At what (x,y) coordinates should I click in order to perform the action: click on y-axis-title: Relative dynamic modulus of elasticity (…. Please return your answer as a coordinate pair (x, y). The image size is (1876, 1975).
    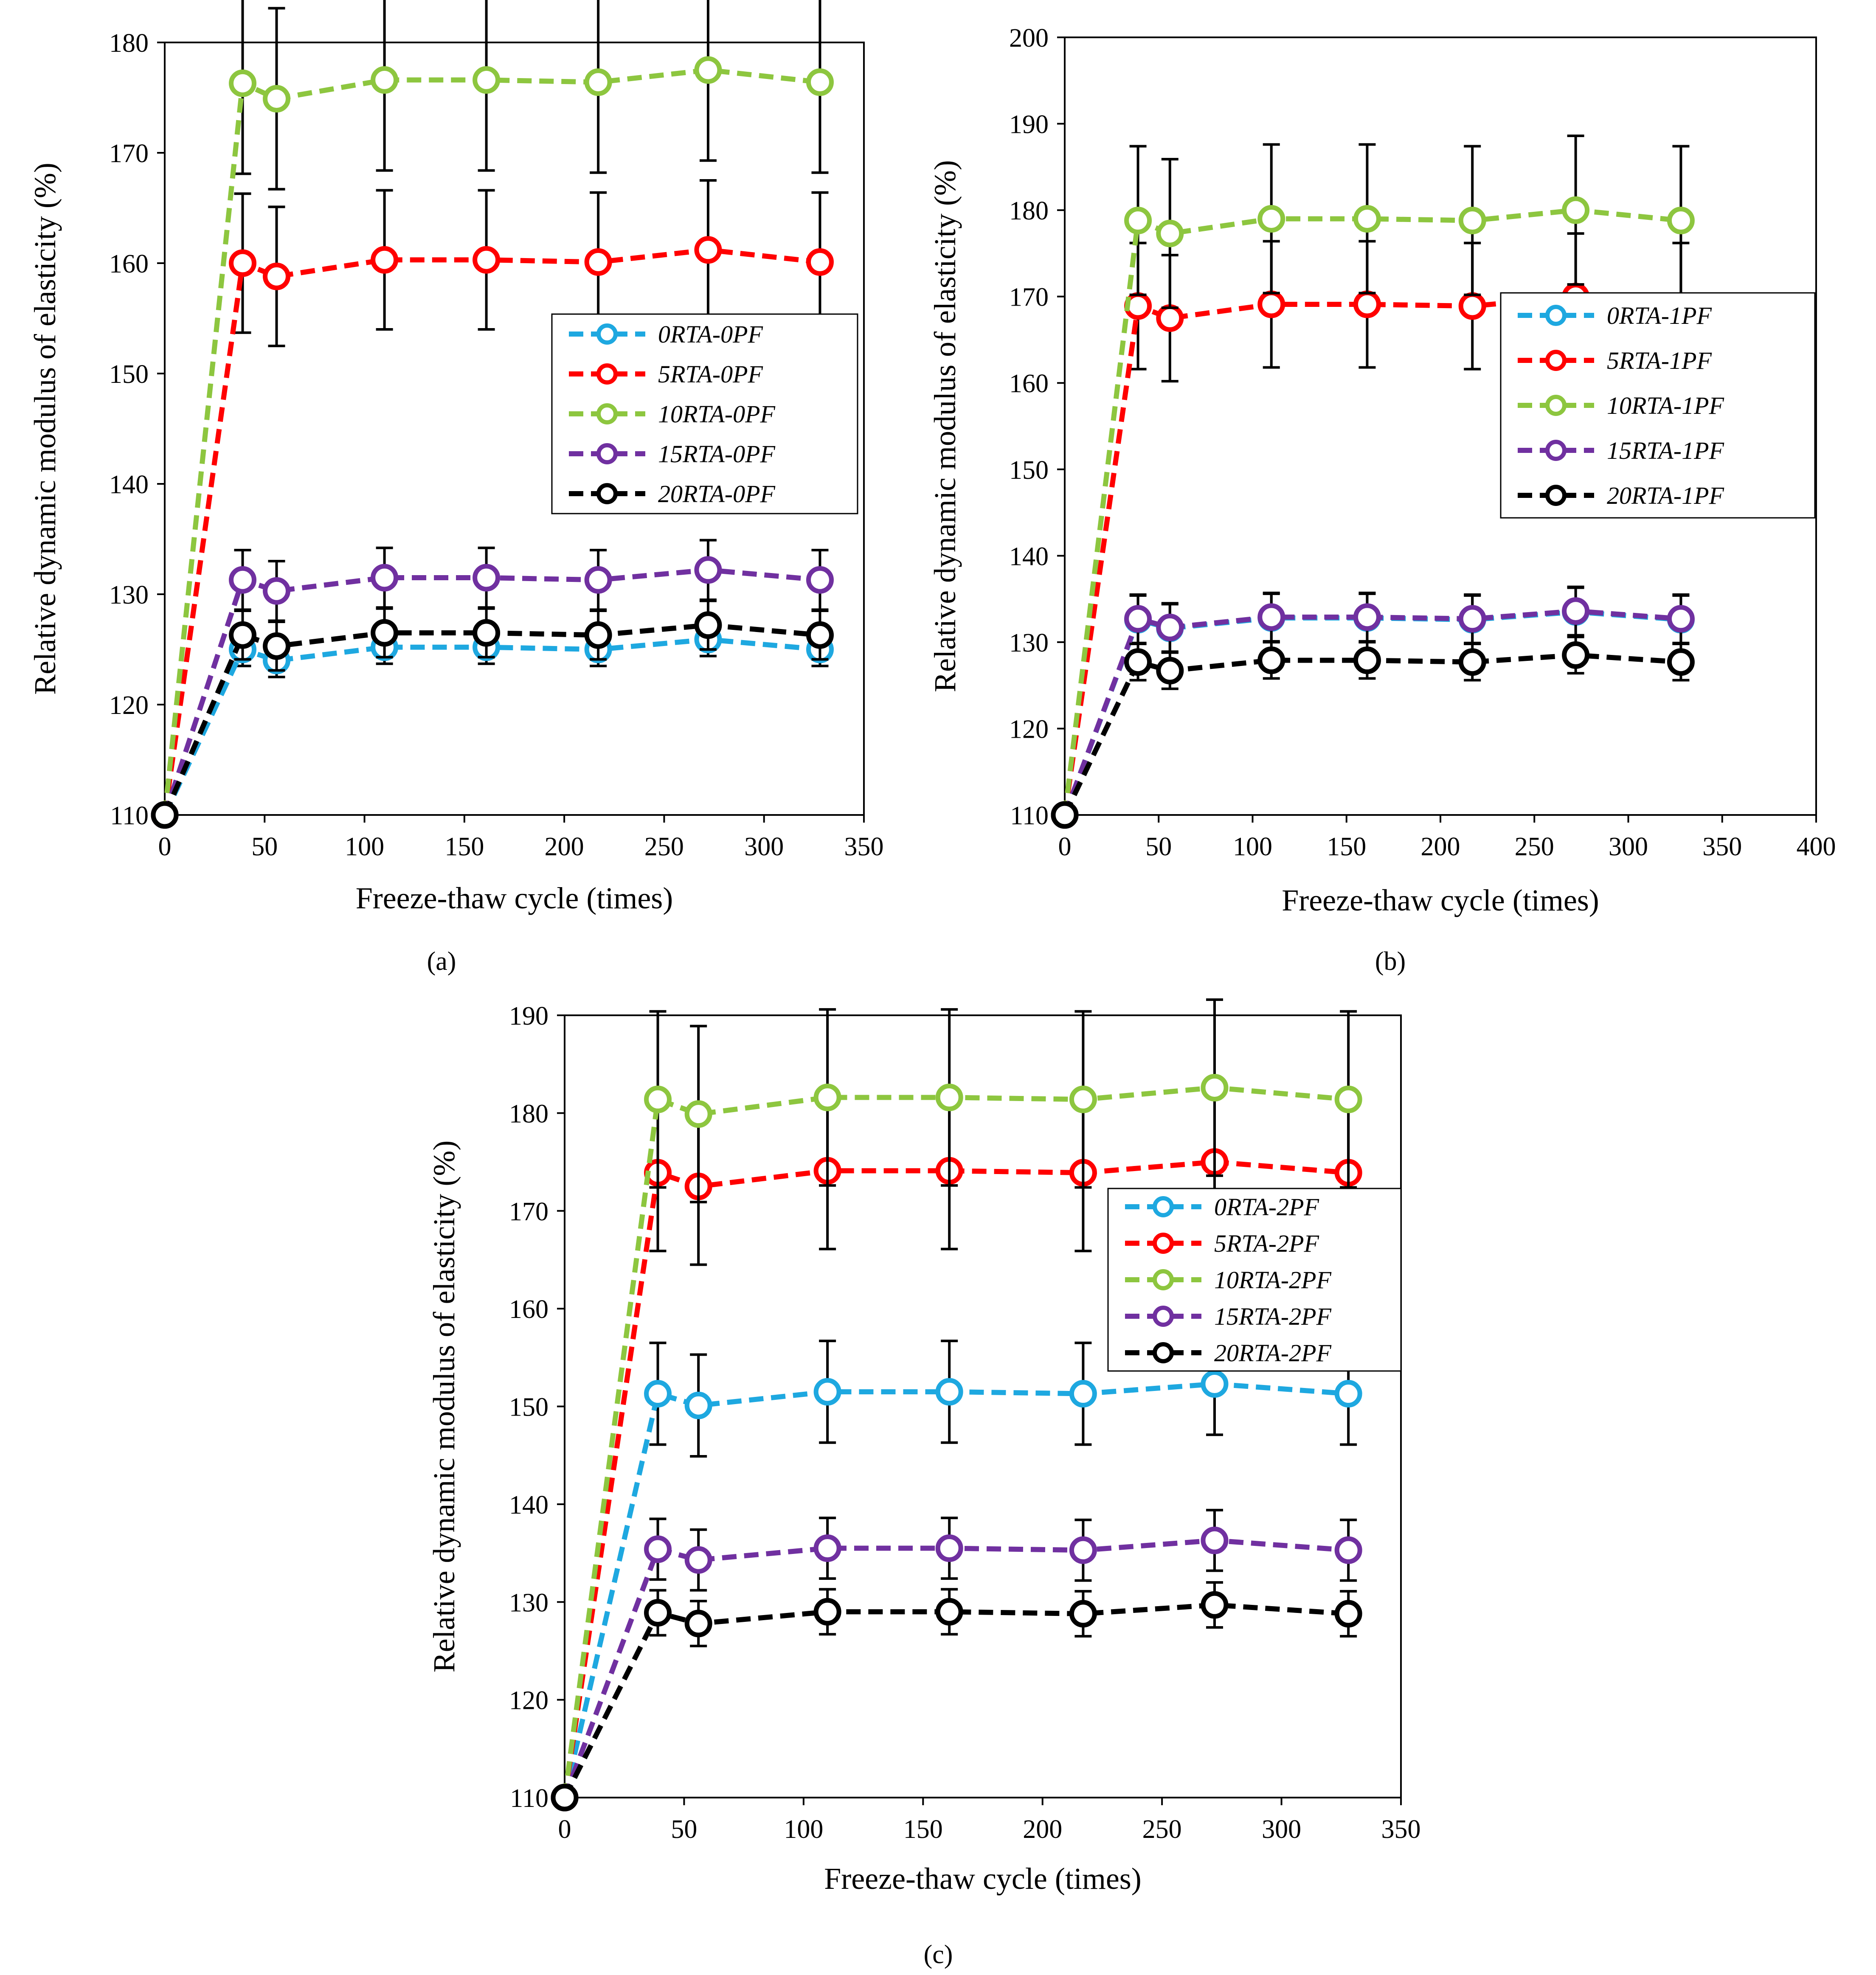
    Looking at the image, I should click on (945, 426).